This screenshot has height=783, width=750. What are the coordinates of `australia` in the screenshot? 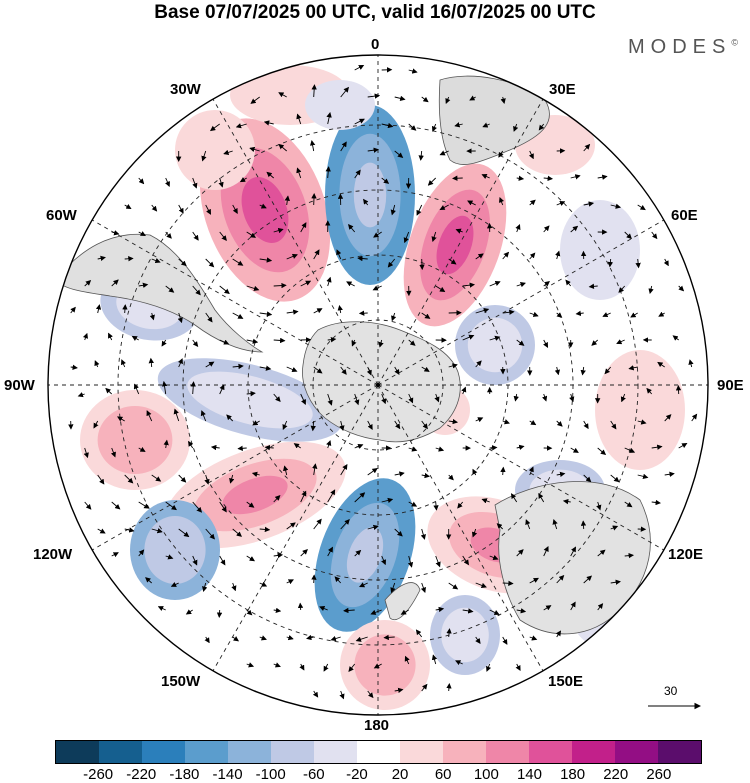 It's located at (572, 558).